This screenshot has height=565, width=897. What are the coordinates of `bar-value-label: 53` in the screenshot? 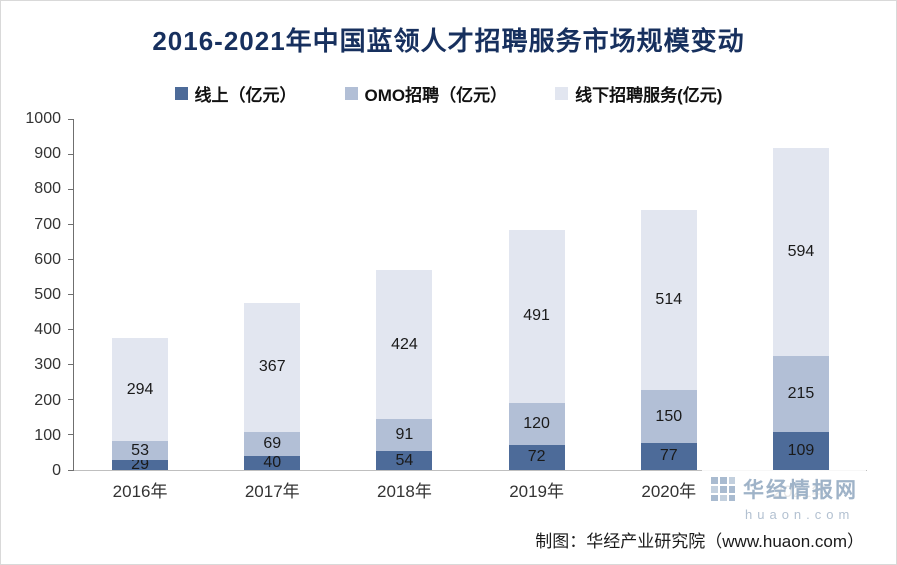 It's located at (140, 450).